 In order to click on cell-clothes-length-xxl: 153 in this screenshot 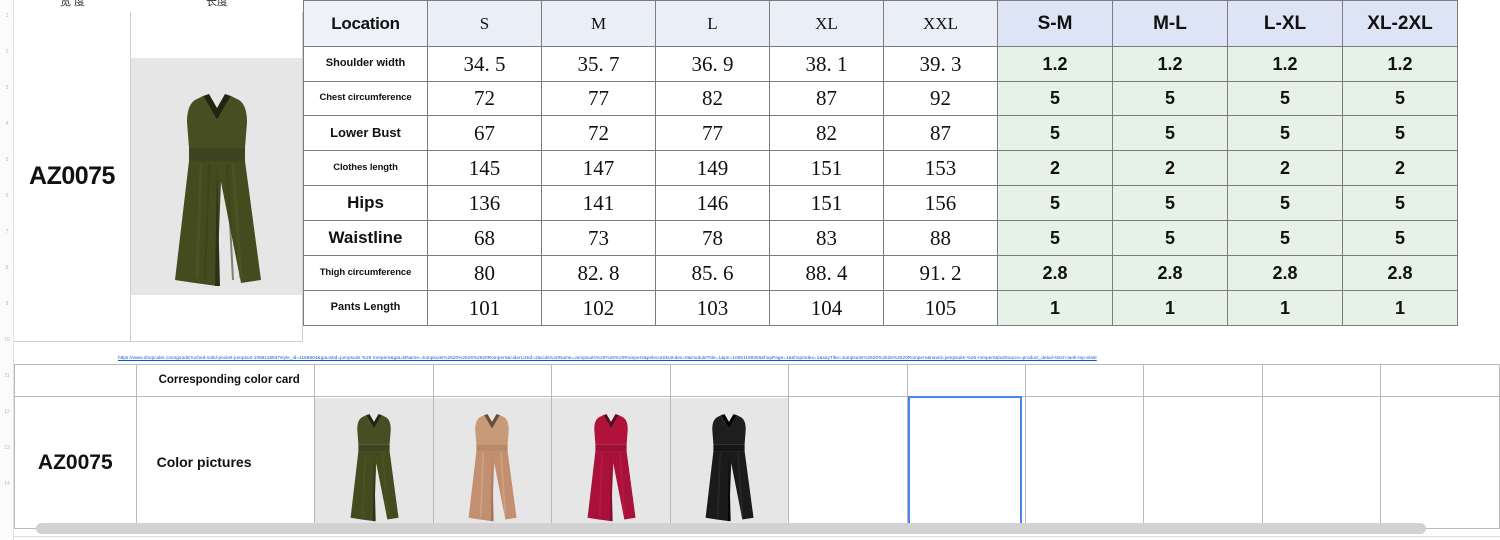, I will do `click(940, 168)`.